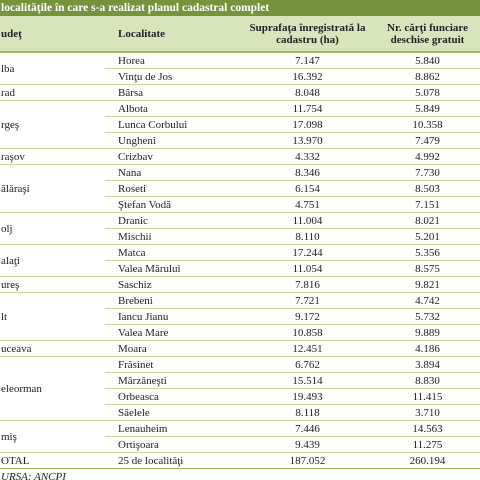  What do you see at coordinates (307, 220) in the screenshot?
I see `area-cell: 11.004` at bounding box center [307, 220].